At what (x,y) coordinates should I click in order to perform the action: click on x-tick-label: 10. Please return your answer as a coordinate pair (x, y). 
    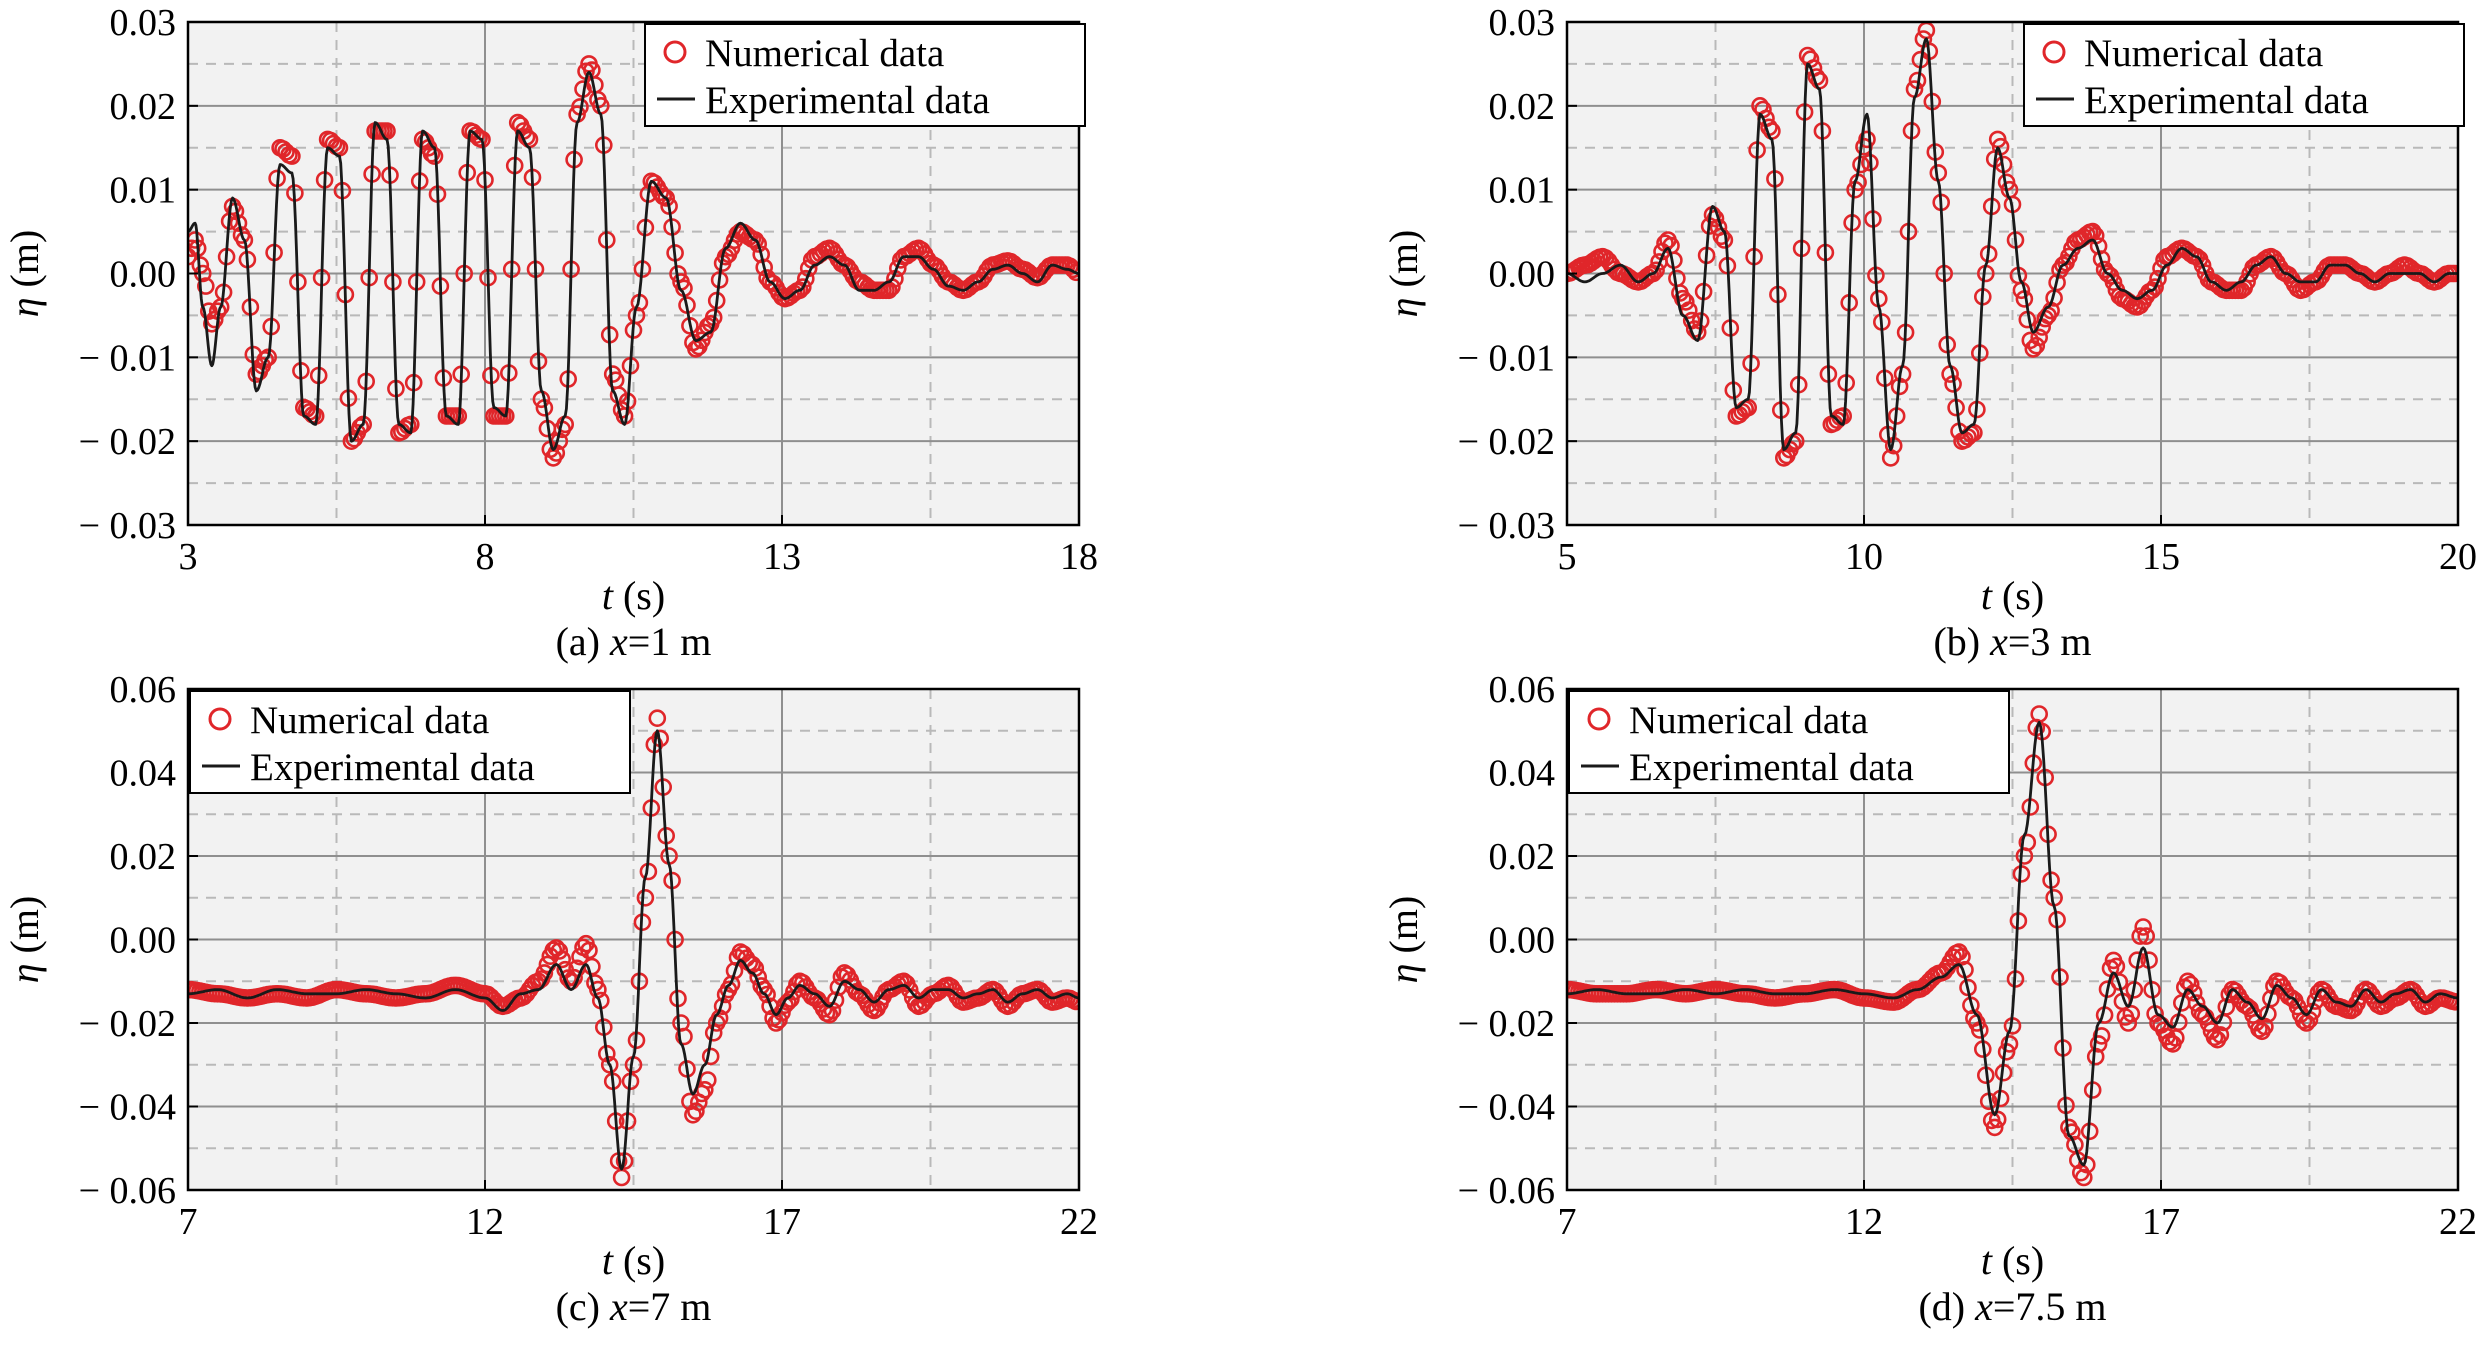
    Looking at the image, I should click on (1864, 557).